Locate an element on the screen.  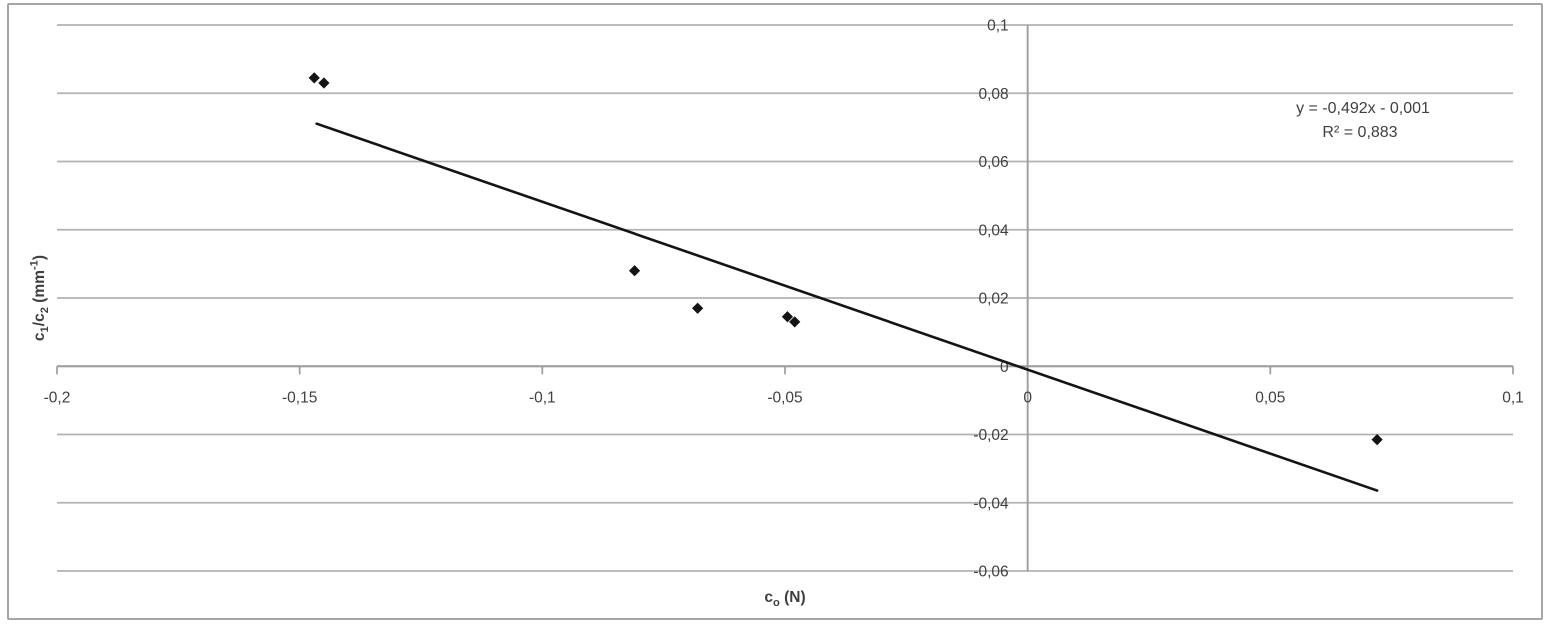
x-axis-tick-labels: -0,2 -0,15 -0,1 -0,05 0 0,05 0,1 is located at coordinates (784, 397).